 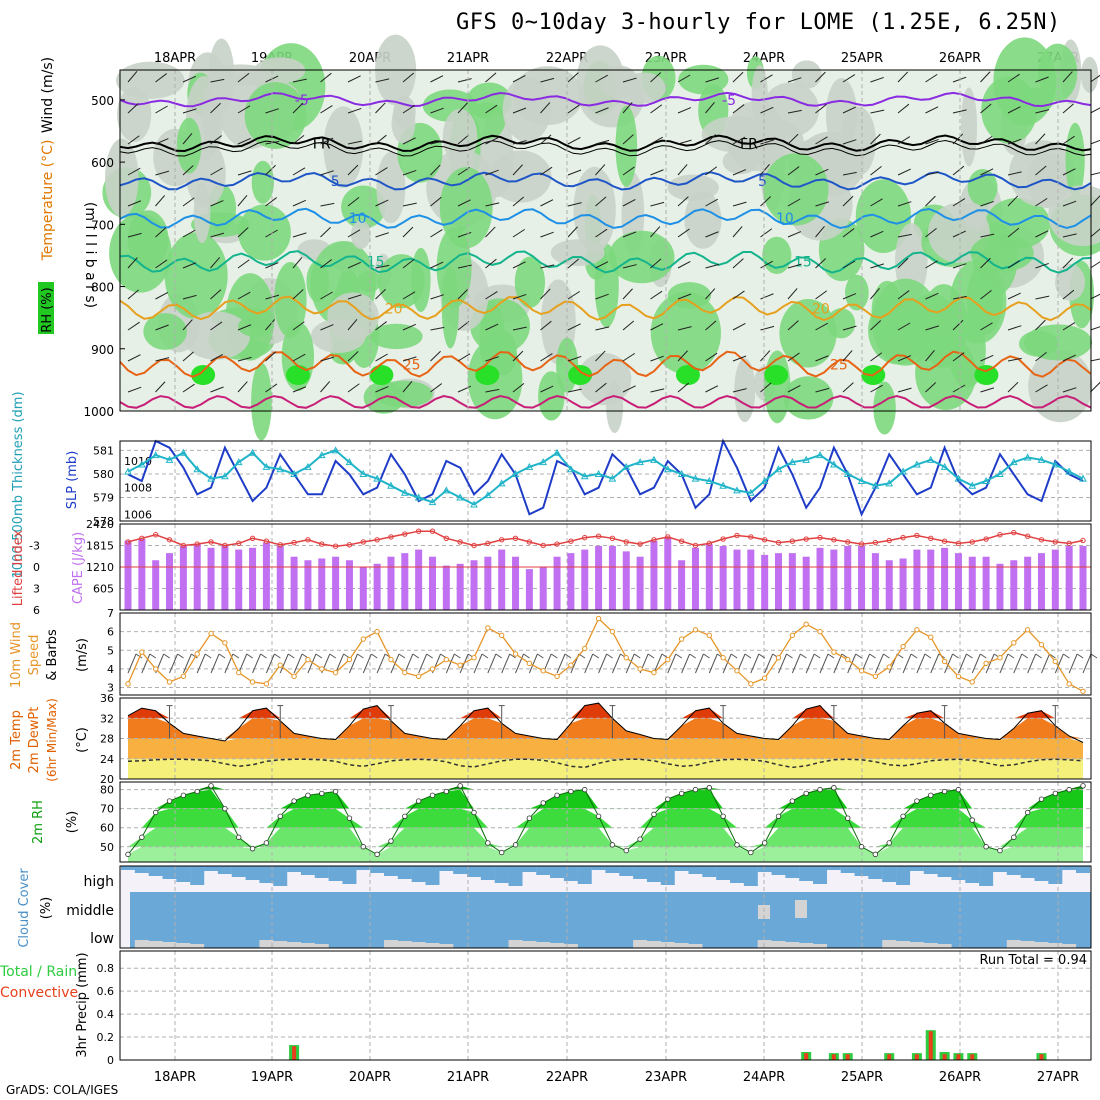 I want to click on date-label-bottom: 22APR, so click(x=567, y=1077).